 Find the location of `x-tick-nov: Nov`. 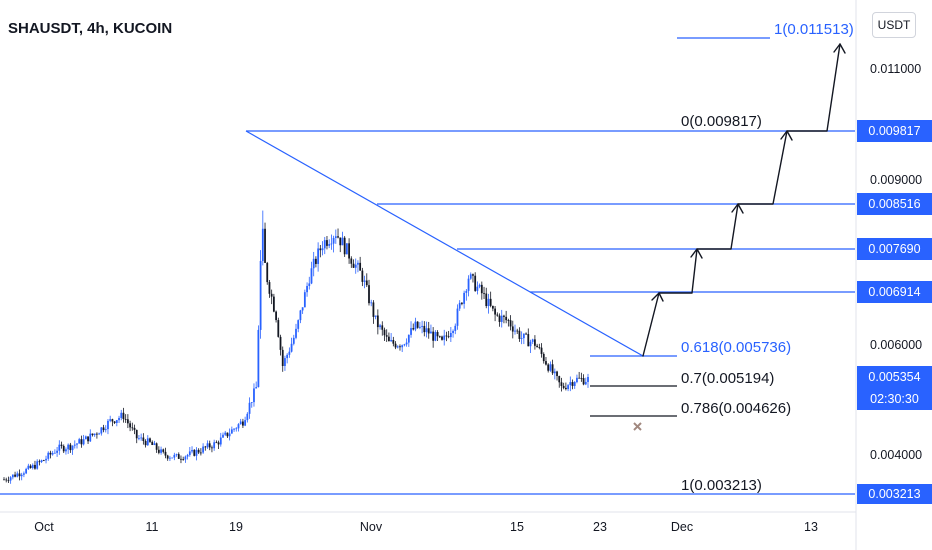

x-tick-nov: Nov is located at coordinates (371, 527).